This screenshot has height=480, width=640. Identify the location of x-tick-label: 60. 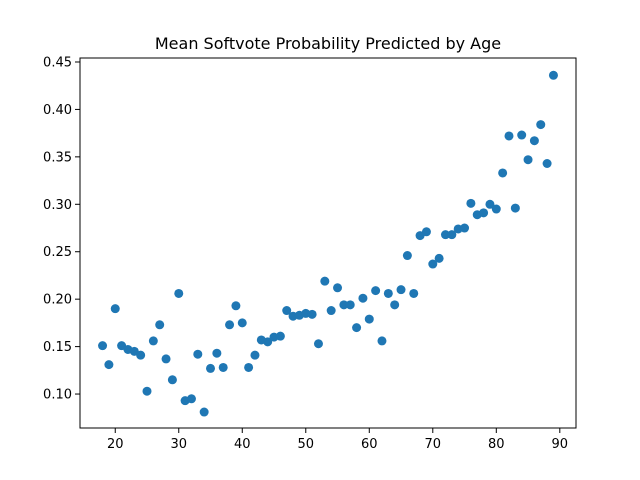
(369, 444).